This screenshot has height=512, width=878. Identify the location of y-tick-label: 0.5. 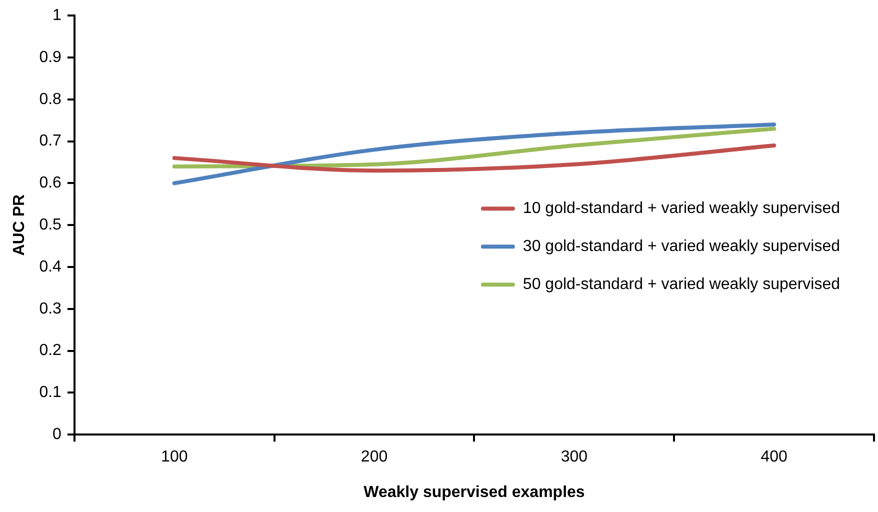
(50, 225).